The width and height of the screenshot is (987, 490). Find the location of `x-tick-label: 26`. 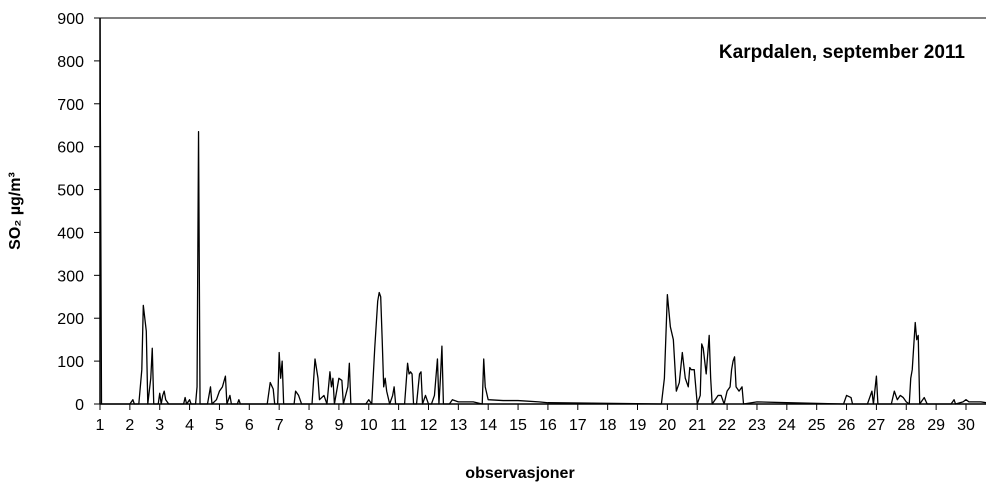

x-tick-label: 26 is located at coordinates (847, 425).